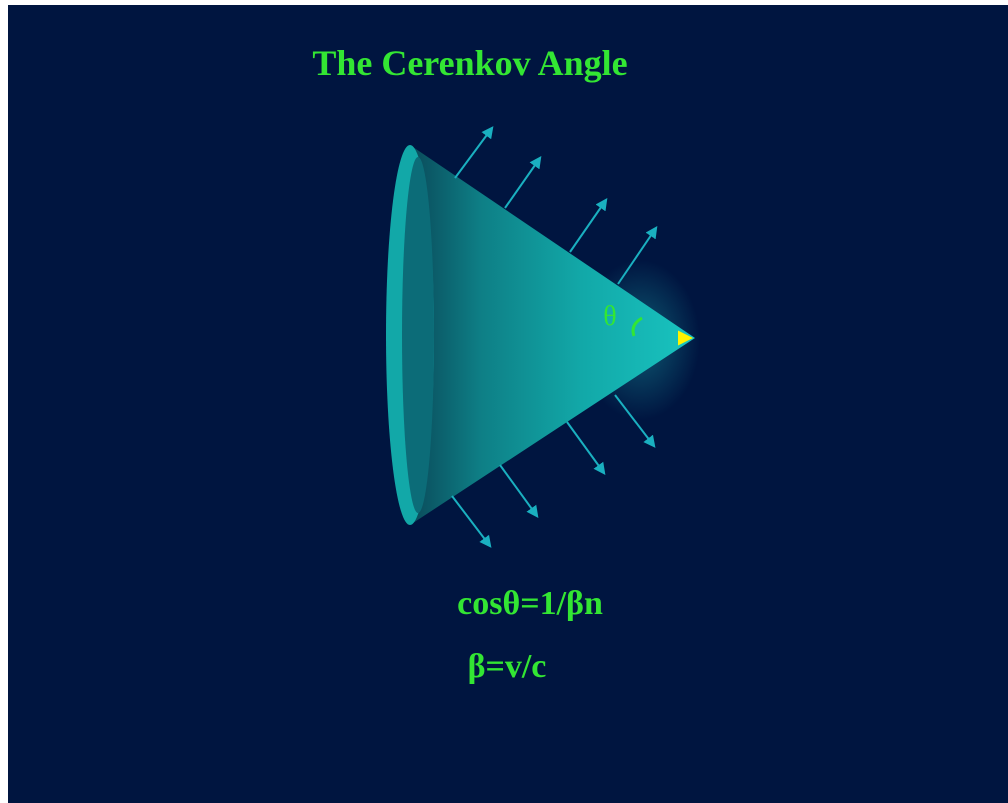  What do you see at coordinates (469, 63) in the screenshot?
I see `title: The Cerenkov Angle` at bounding box center [469, 63].